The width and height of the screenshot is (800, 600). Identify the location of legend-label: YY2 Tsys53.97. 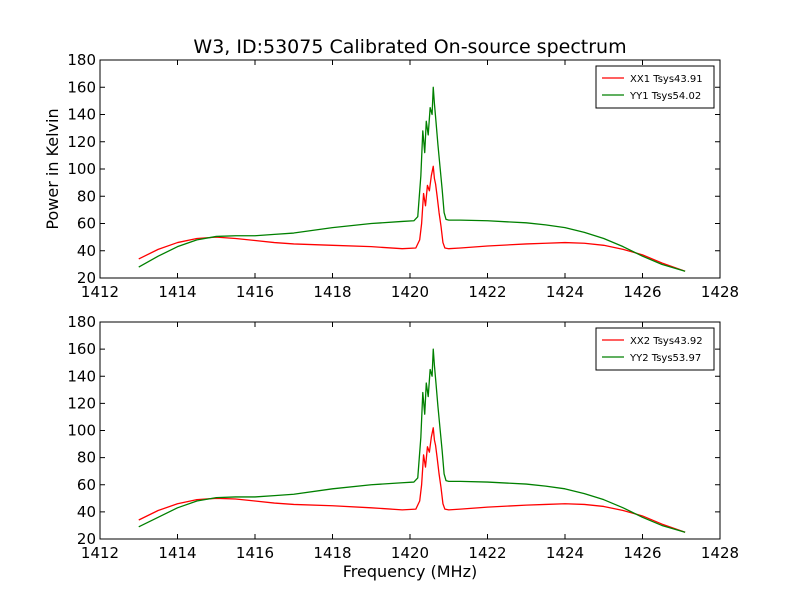
(665, 358).